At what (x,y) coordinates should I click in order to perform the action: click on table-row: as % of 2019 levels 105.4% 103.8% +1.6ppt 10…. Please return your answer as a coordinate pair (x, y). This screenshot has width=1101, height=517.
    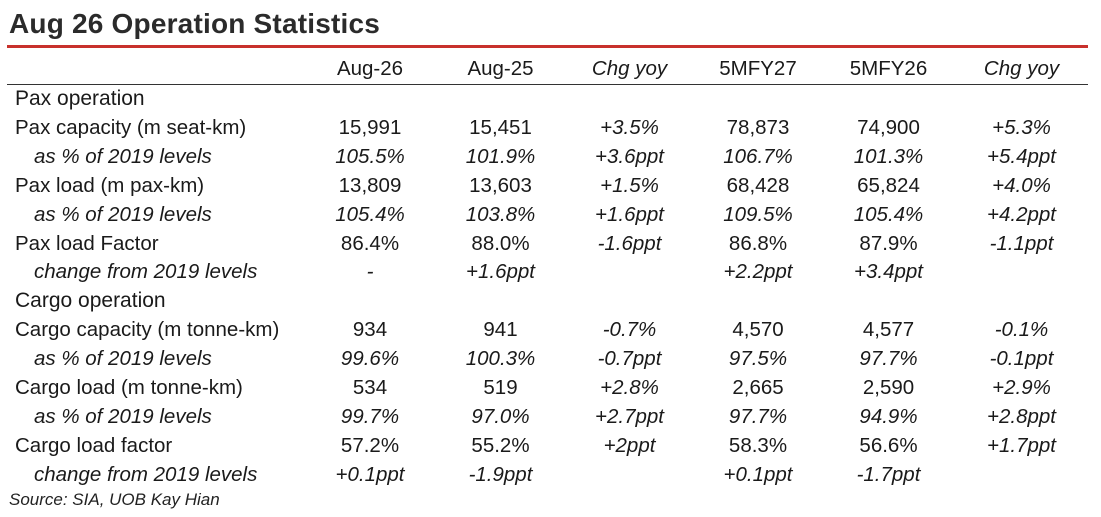
    Looking at the image, I should click on (547, 215).